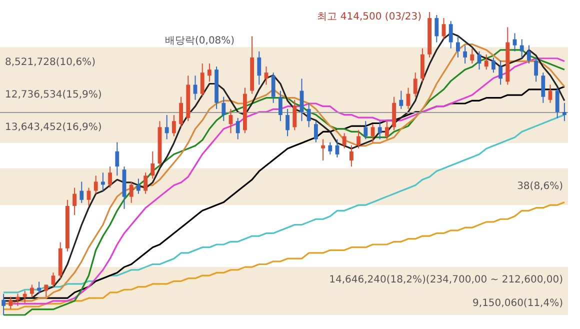  What do you see at coordinates (53, 95) in the screenshot?
I see `band-label: 12,736,534(15,9%)` at bounding box center [53, 95].